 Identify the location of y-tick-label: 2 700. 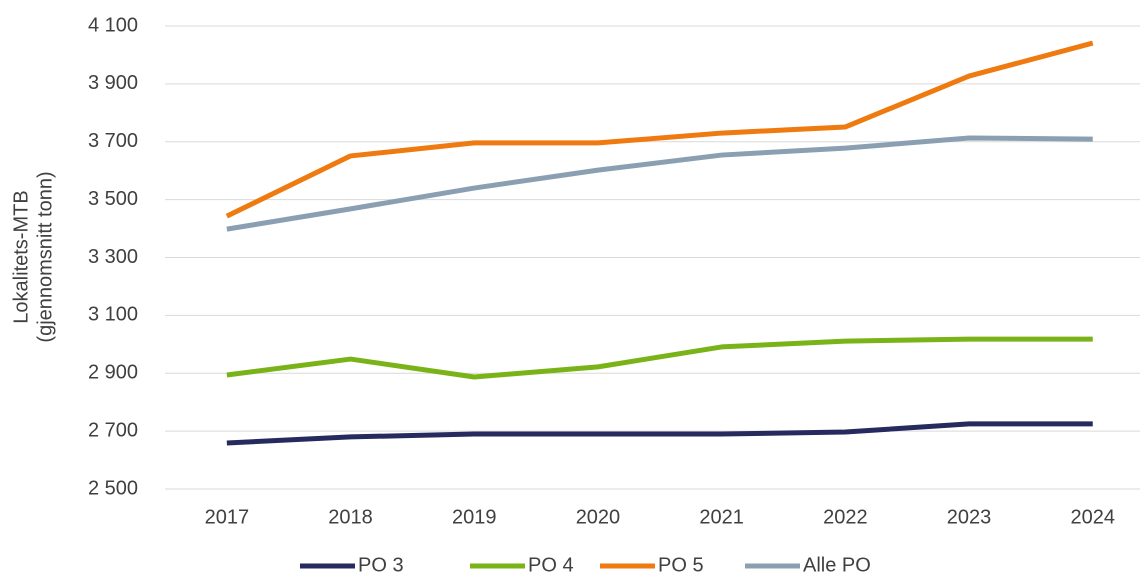
(113, 430).